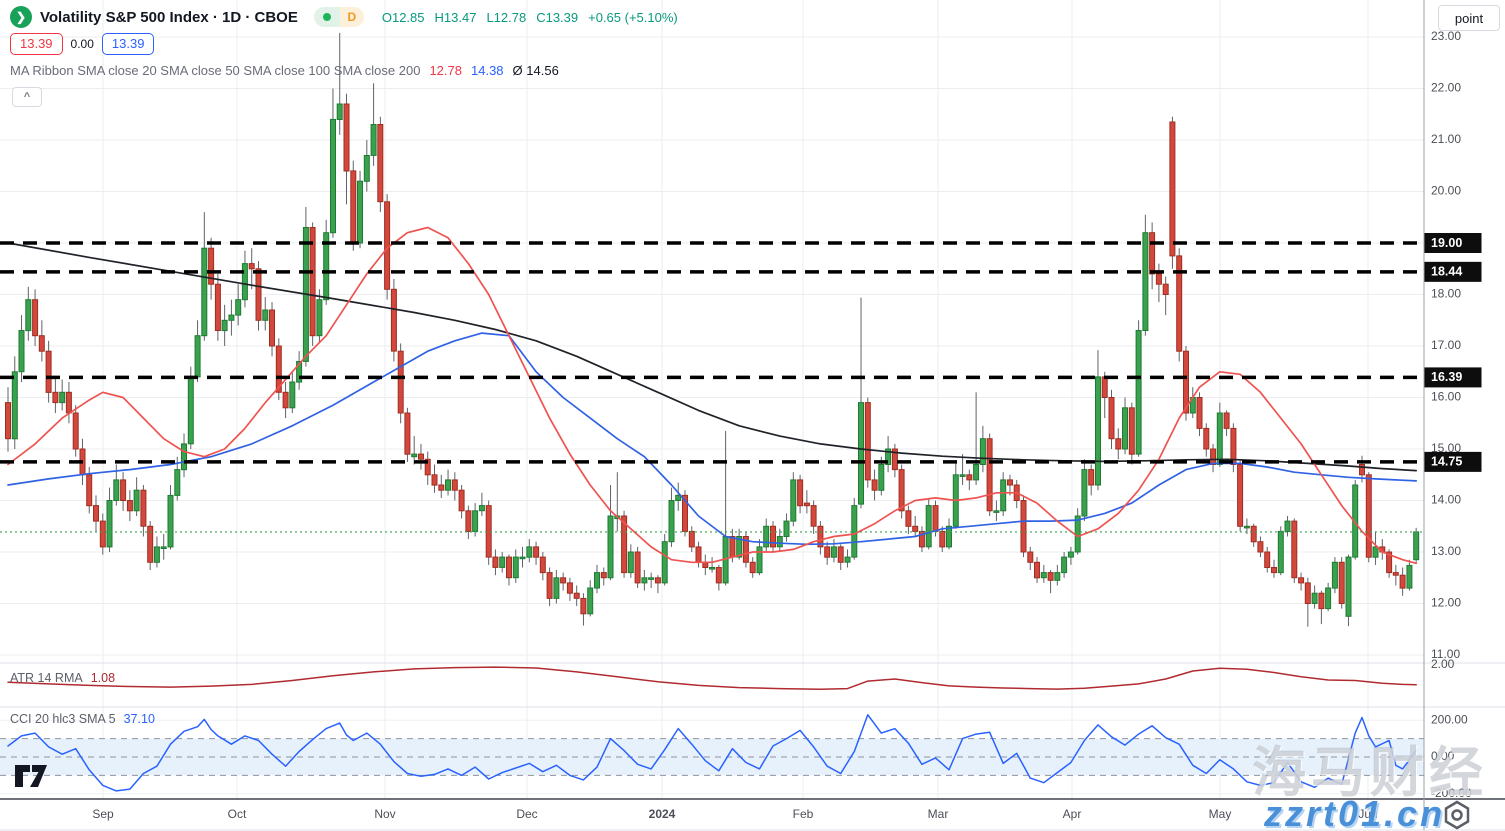 The image size is (1505, 831). Describe the element at coordinates (351, 17) in the screenshot. I see `interval-badge: D` at that location.